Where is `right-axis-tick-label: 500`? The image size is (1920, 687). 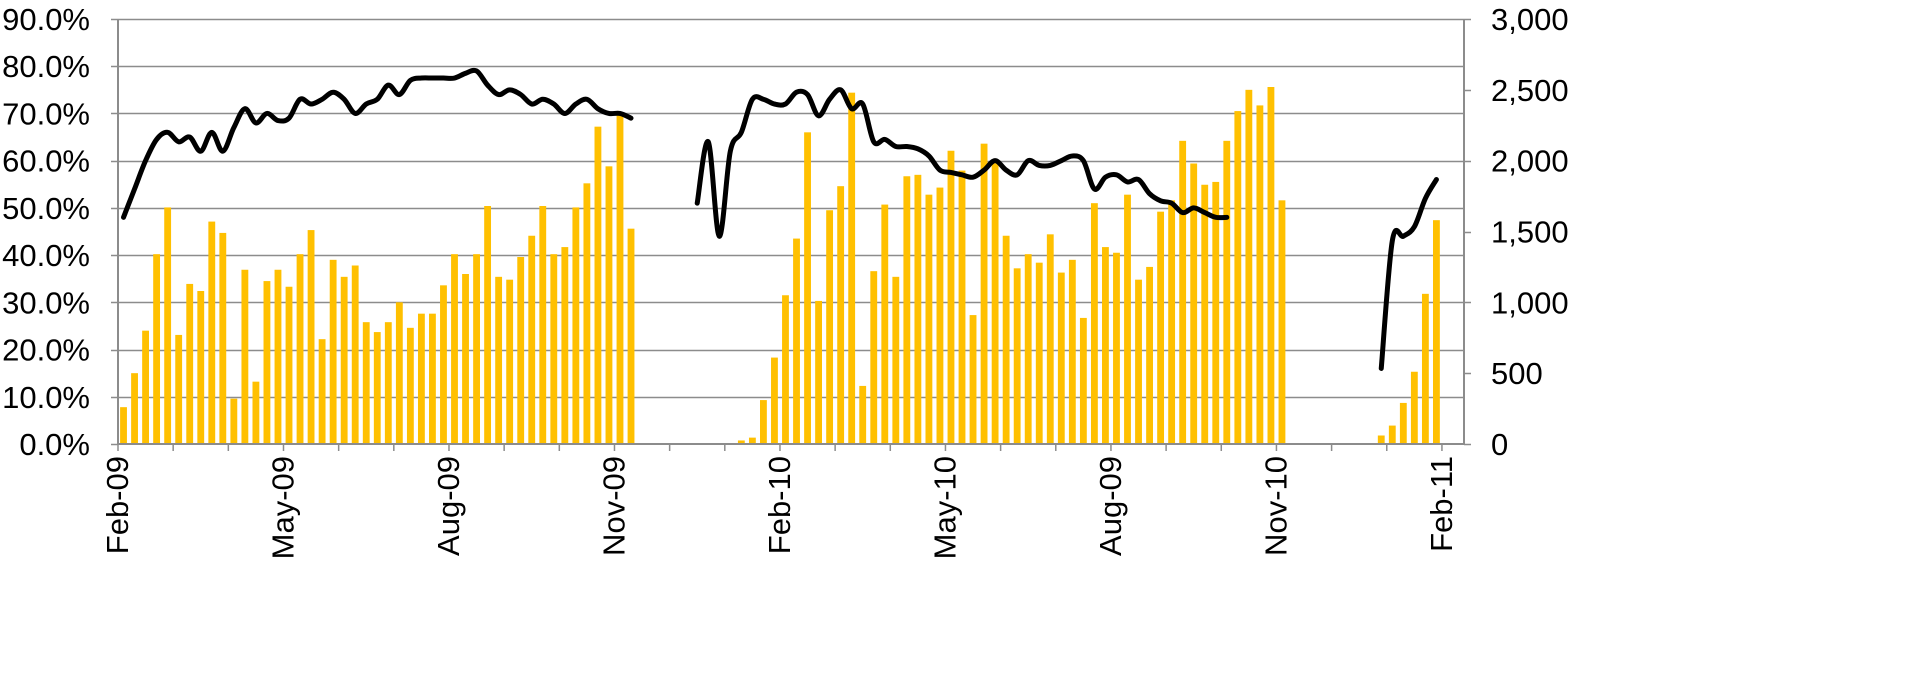 right-axis-tick-label: 500 is located at coordinates (1517, 373).